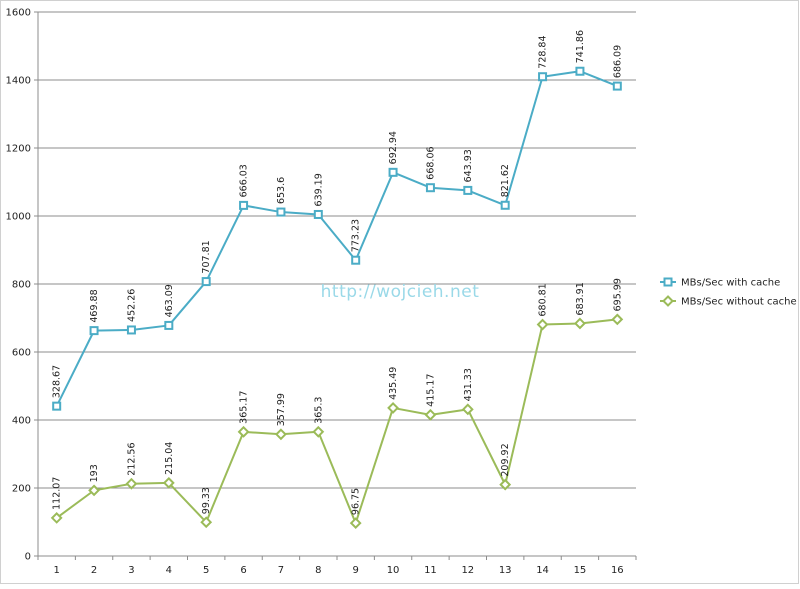 The height and width of the screenshot is (589, 800). I want to click on y-tick-label: 1600, so click(18, 13).